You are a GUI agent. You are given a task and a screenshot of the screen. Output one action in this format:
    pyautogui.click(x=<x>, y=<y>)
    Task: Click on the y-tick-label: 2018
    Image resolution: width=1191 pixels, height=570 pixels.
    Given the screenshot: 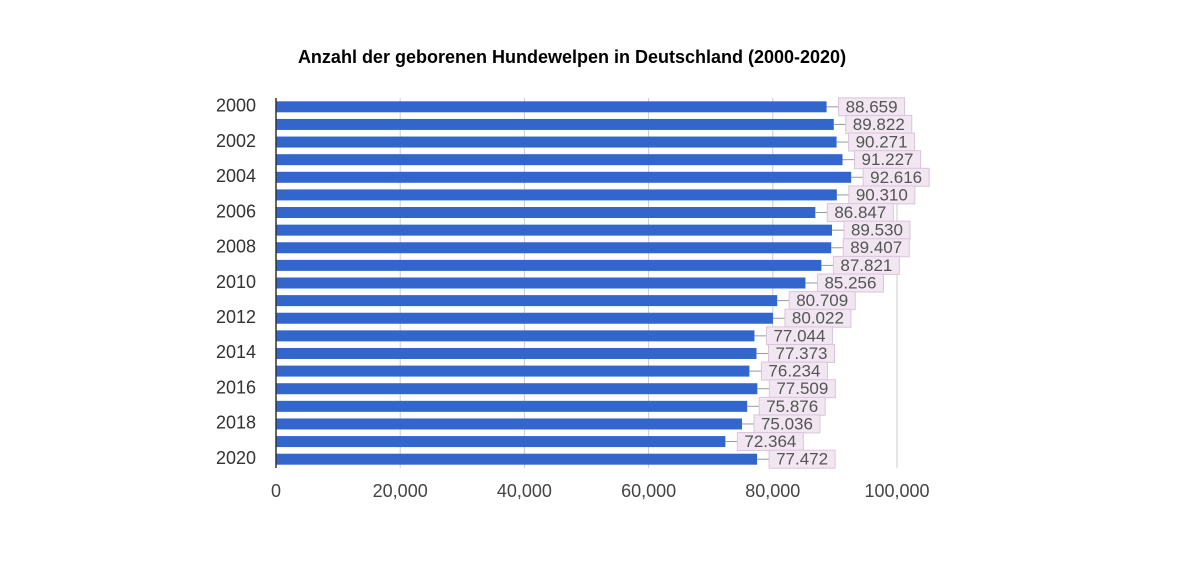 What is the action you would take?
    pyautogui.click(x=236, y=423)
    